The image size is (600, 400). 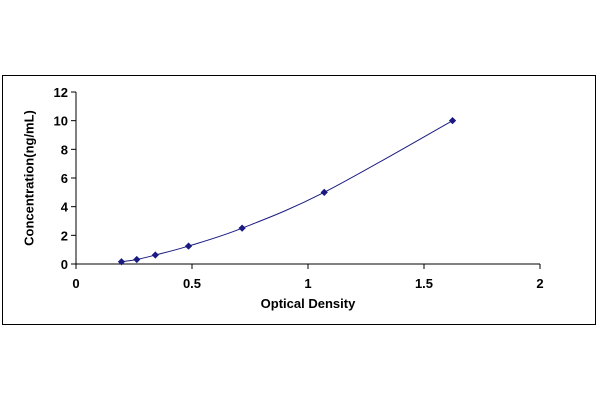 I want to click on x-ticks: 0 0.5 1 1.5 2, so click(x=308, y=277).